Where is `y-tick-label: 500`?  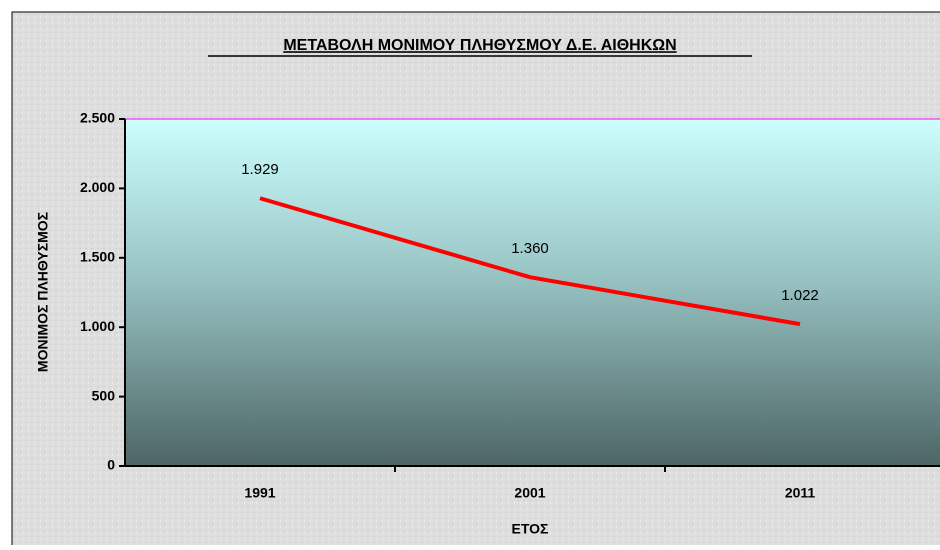
y-tick-label: 500 is located at coordinates (104, 395).